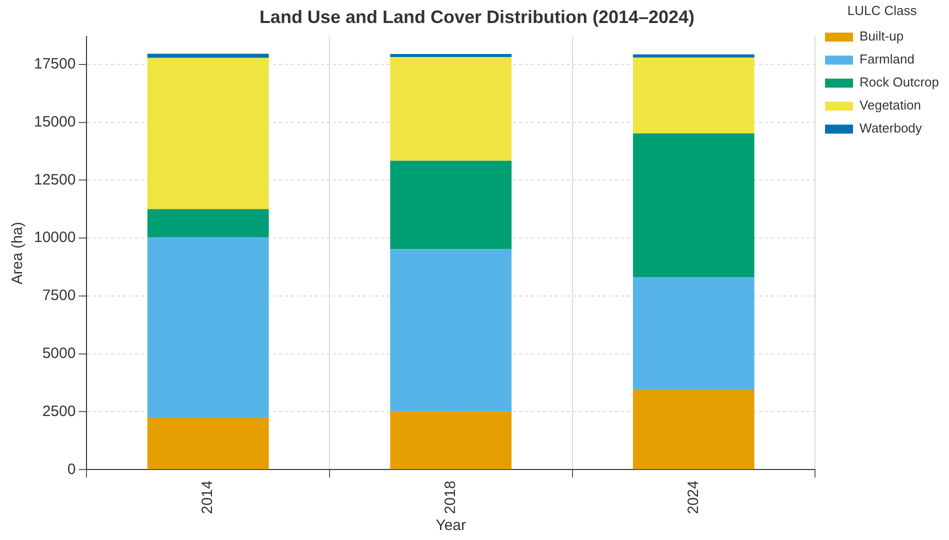  What do you see at coordinates (477, 16) in the screenshot?
I see `chart-title: Land Use and Land Cover Distribution (2014–2024)` at bounding box center [477, 16].